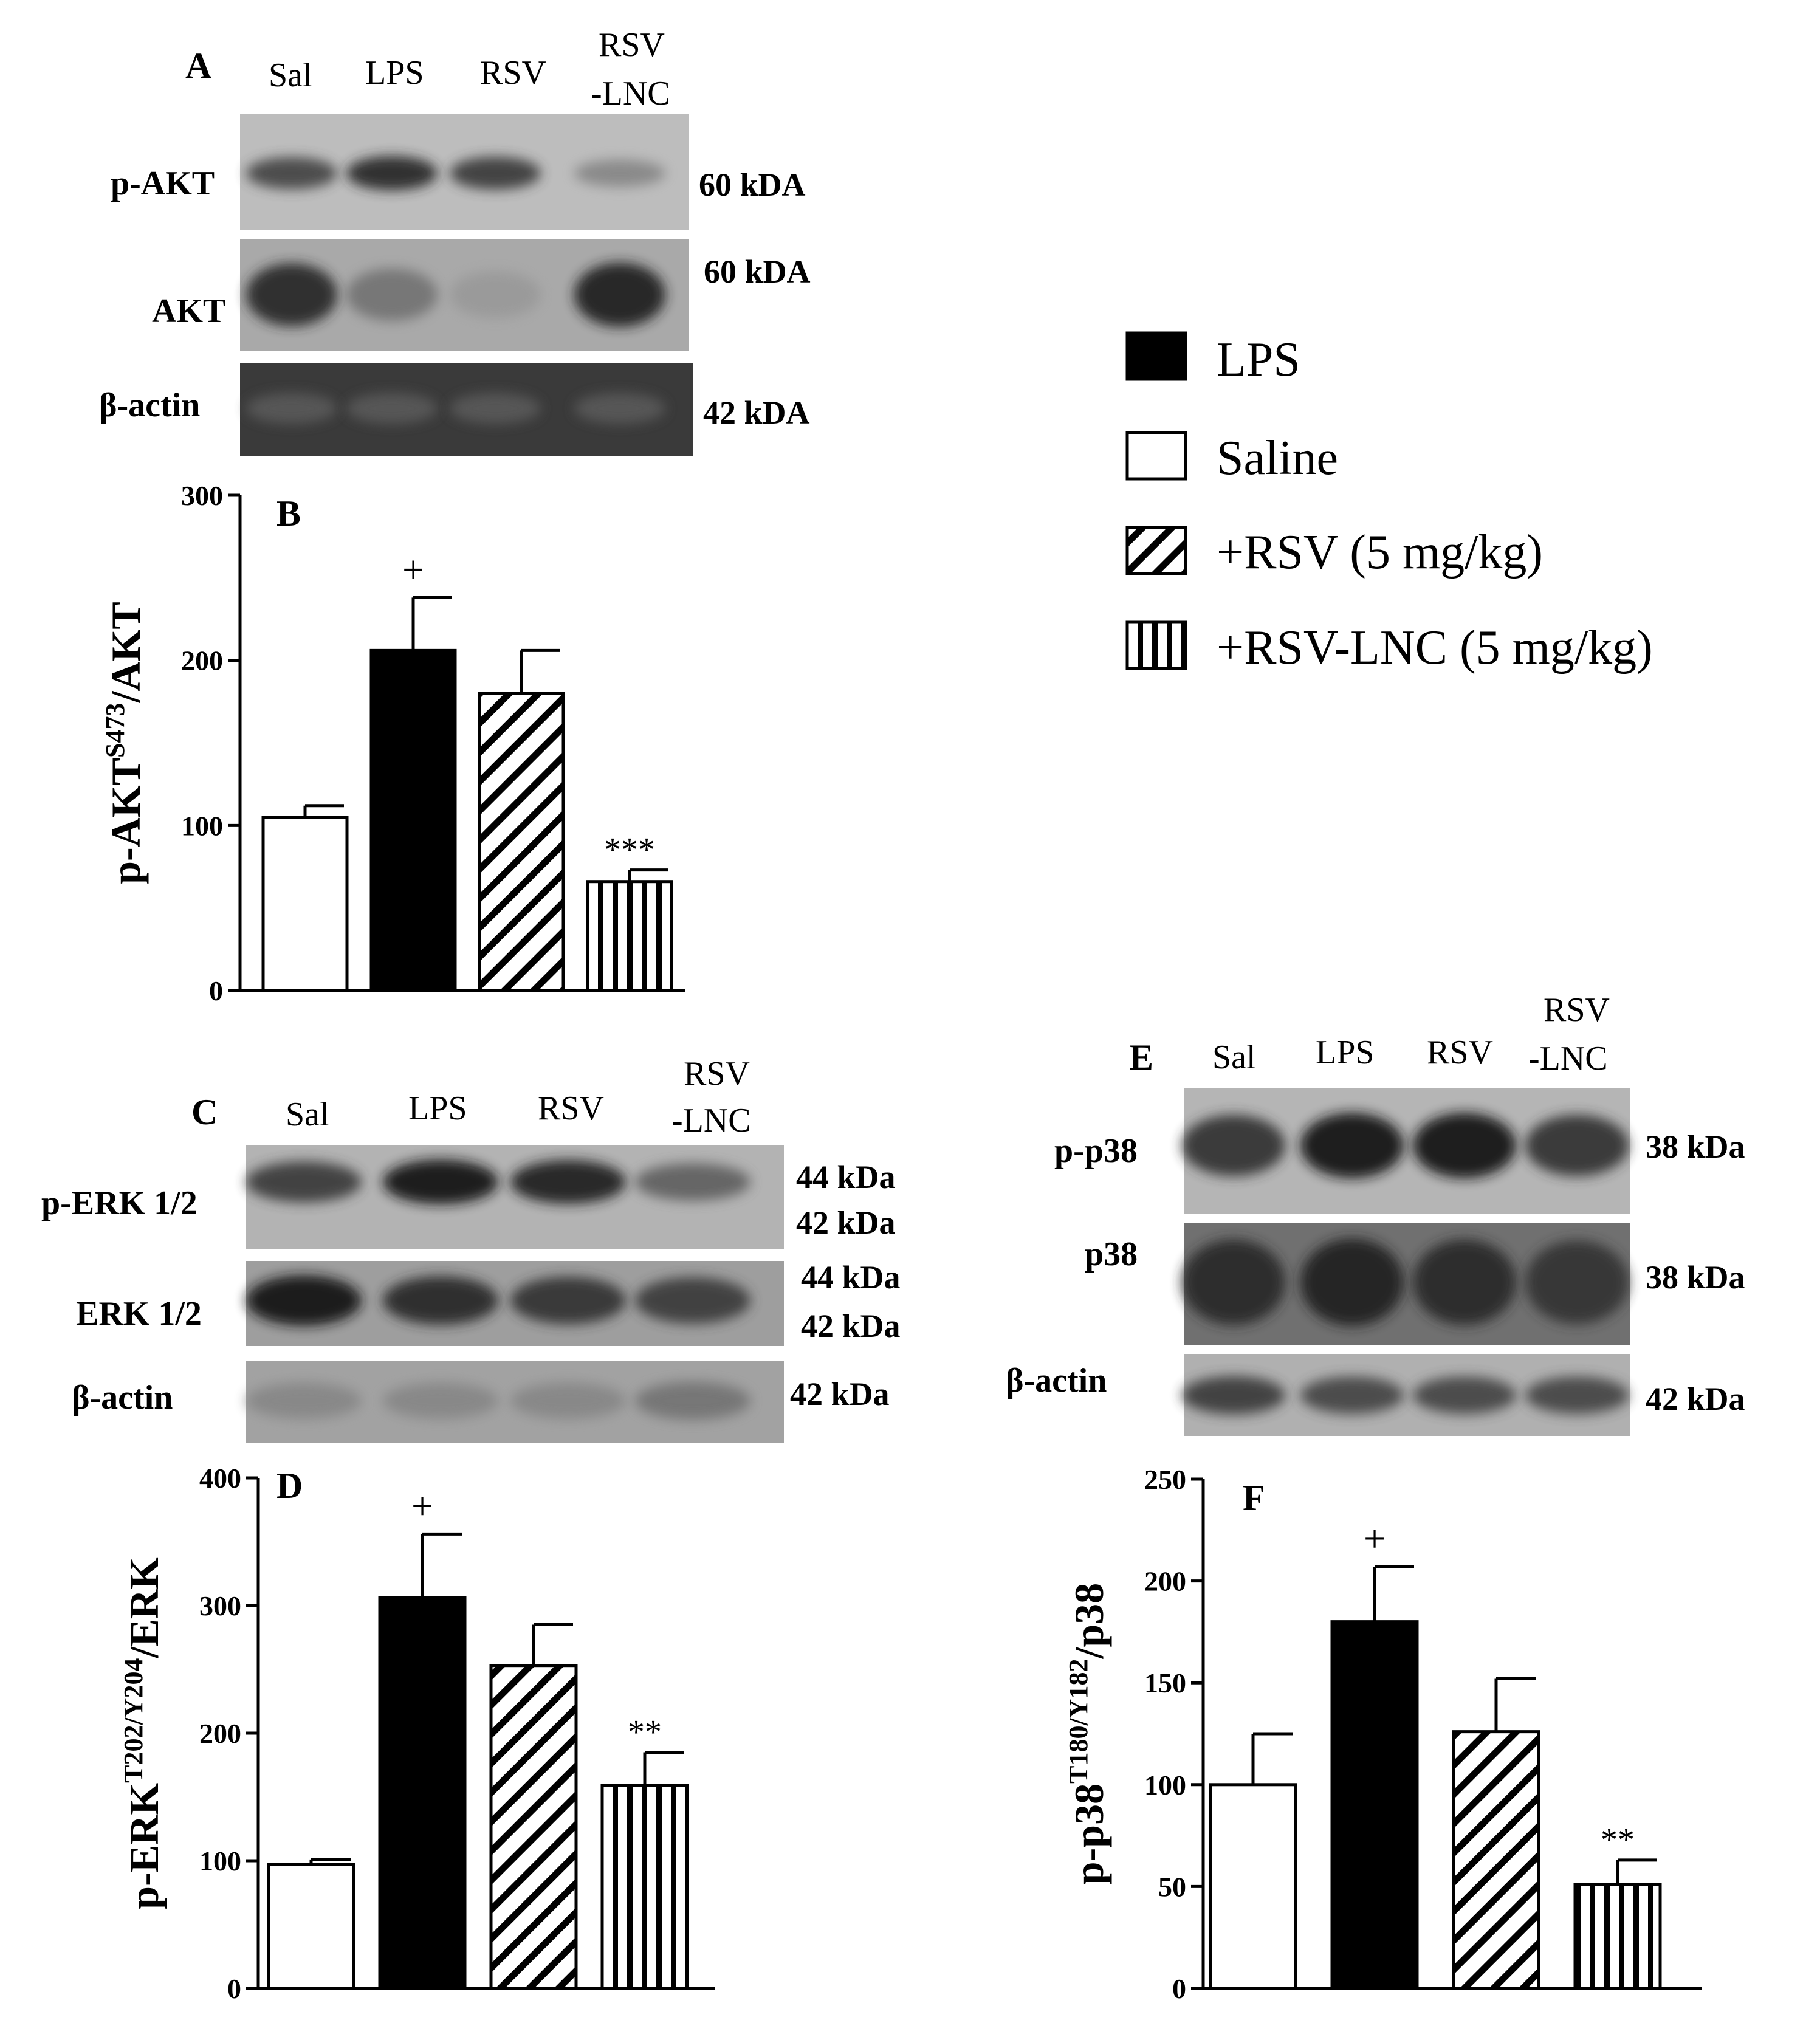 The height and width of the screenshot is (2023, 1820). Describe the element at coordinates (1568, 1058) in the screenshot. I see `lane-label-rsv-lnc-bottom-e: -LNC` at that location.